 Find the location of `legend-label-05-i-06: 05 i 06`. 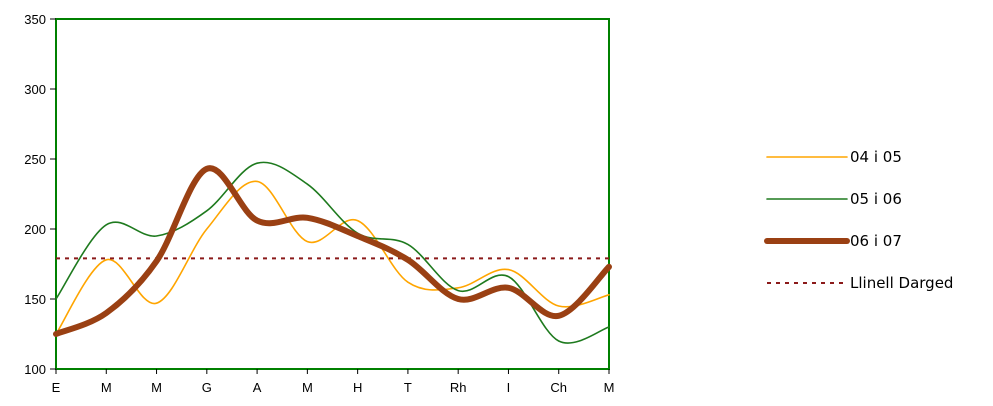

legend-label-05-i-06: 05 i 06 is located at coordinates (876, 199).